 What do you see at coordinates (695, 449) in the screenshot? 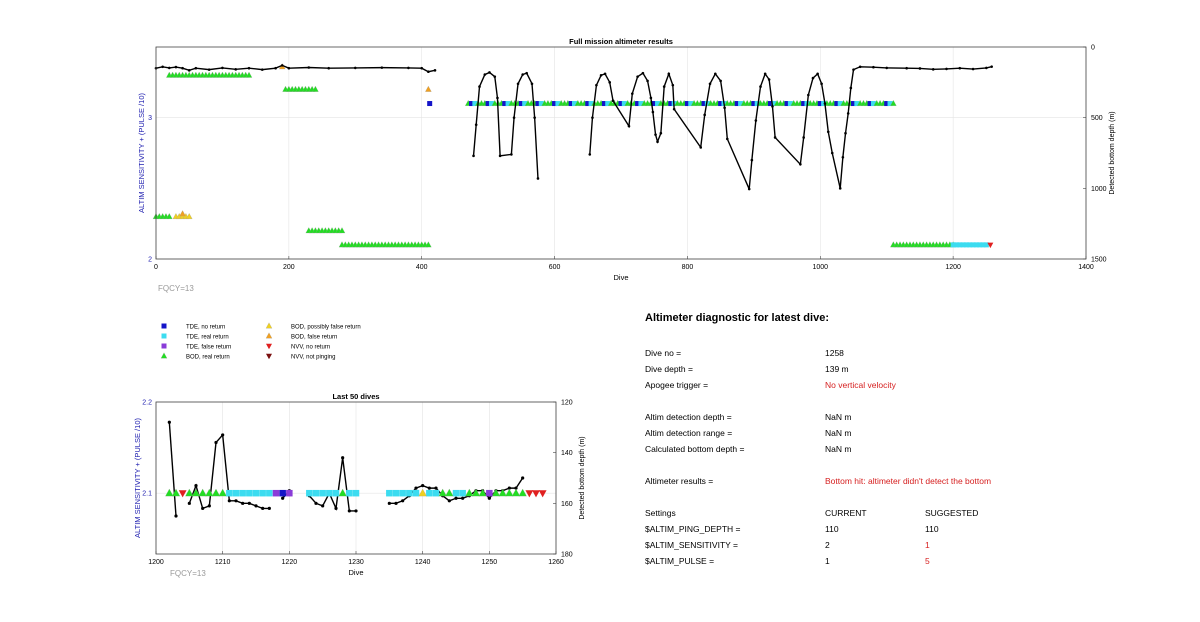
I see `diag-label-calculated-bottom-depth: Calculated bottom depth =` at bounding box center [695, 449].